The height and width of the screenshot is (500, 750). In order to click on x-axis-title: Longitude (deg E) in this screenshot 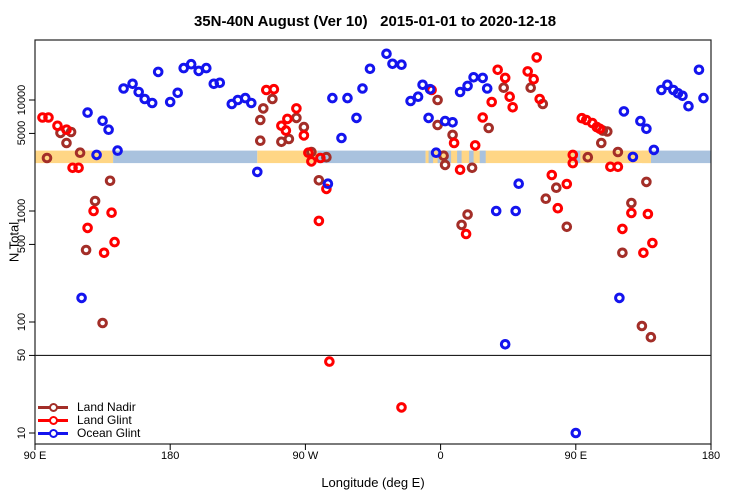, I will do `click(373, 482)`.